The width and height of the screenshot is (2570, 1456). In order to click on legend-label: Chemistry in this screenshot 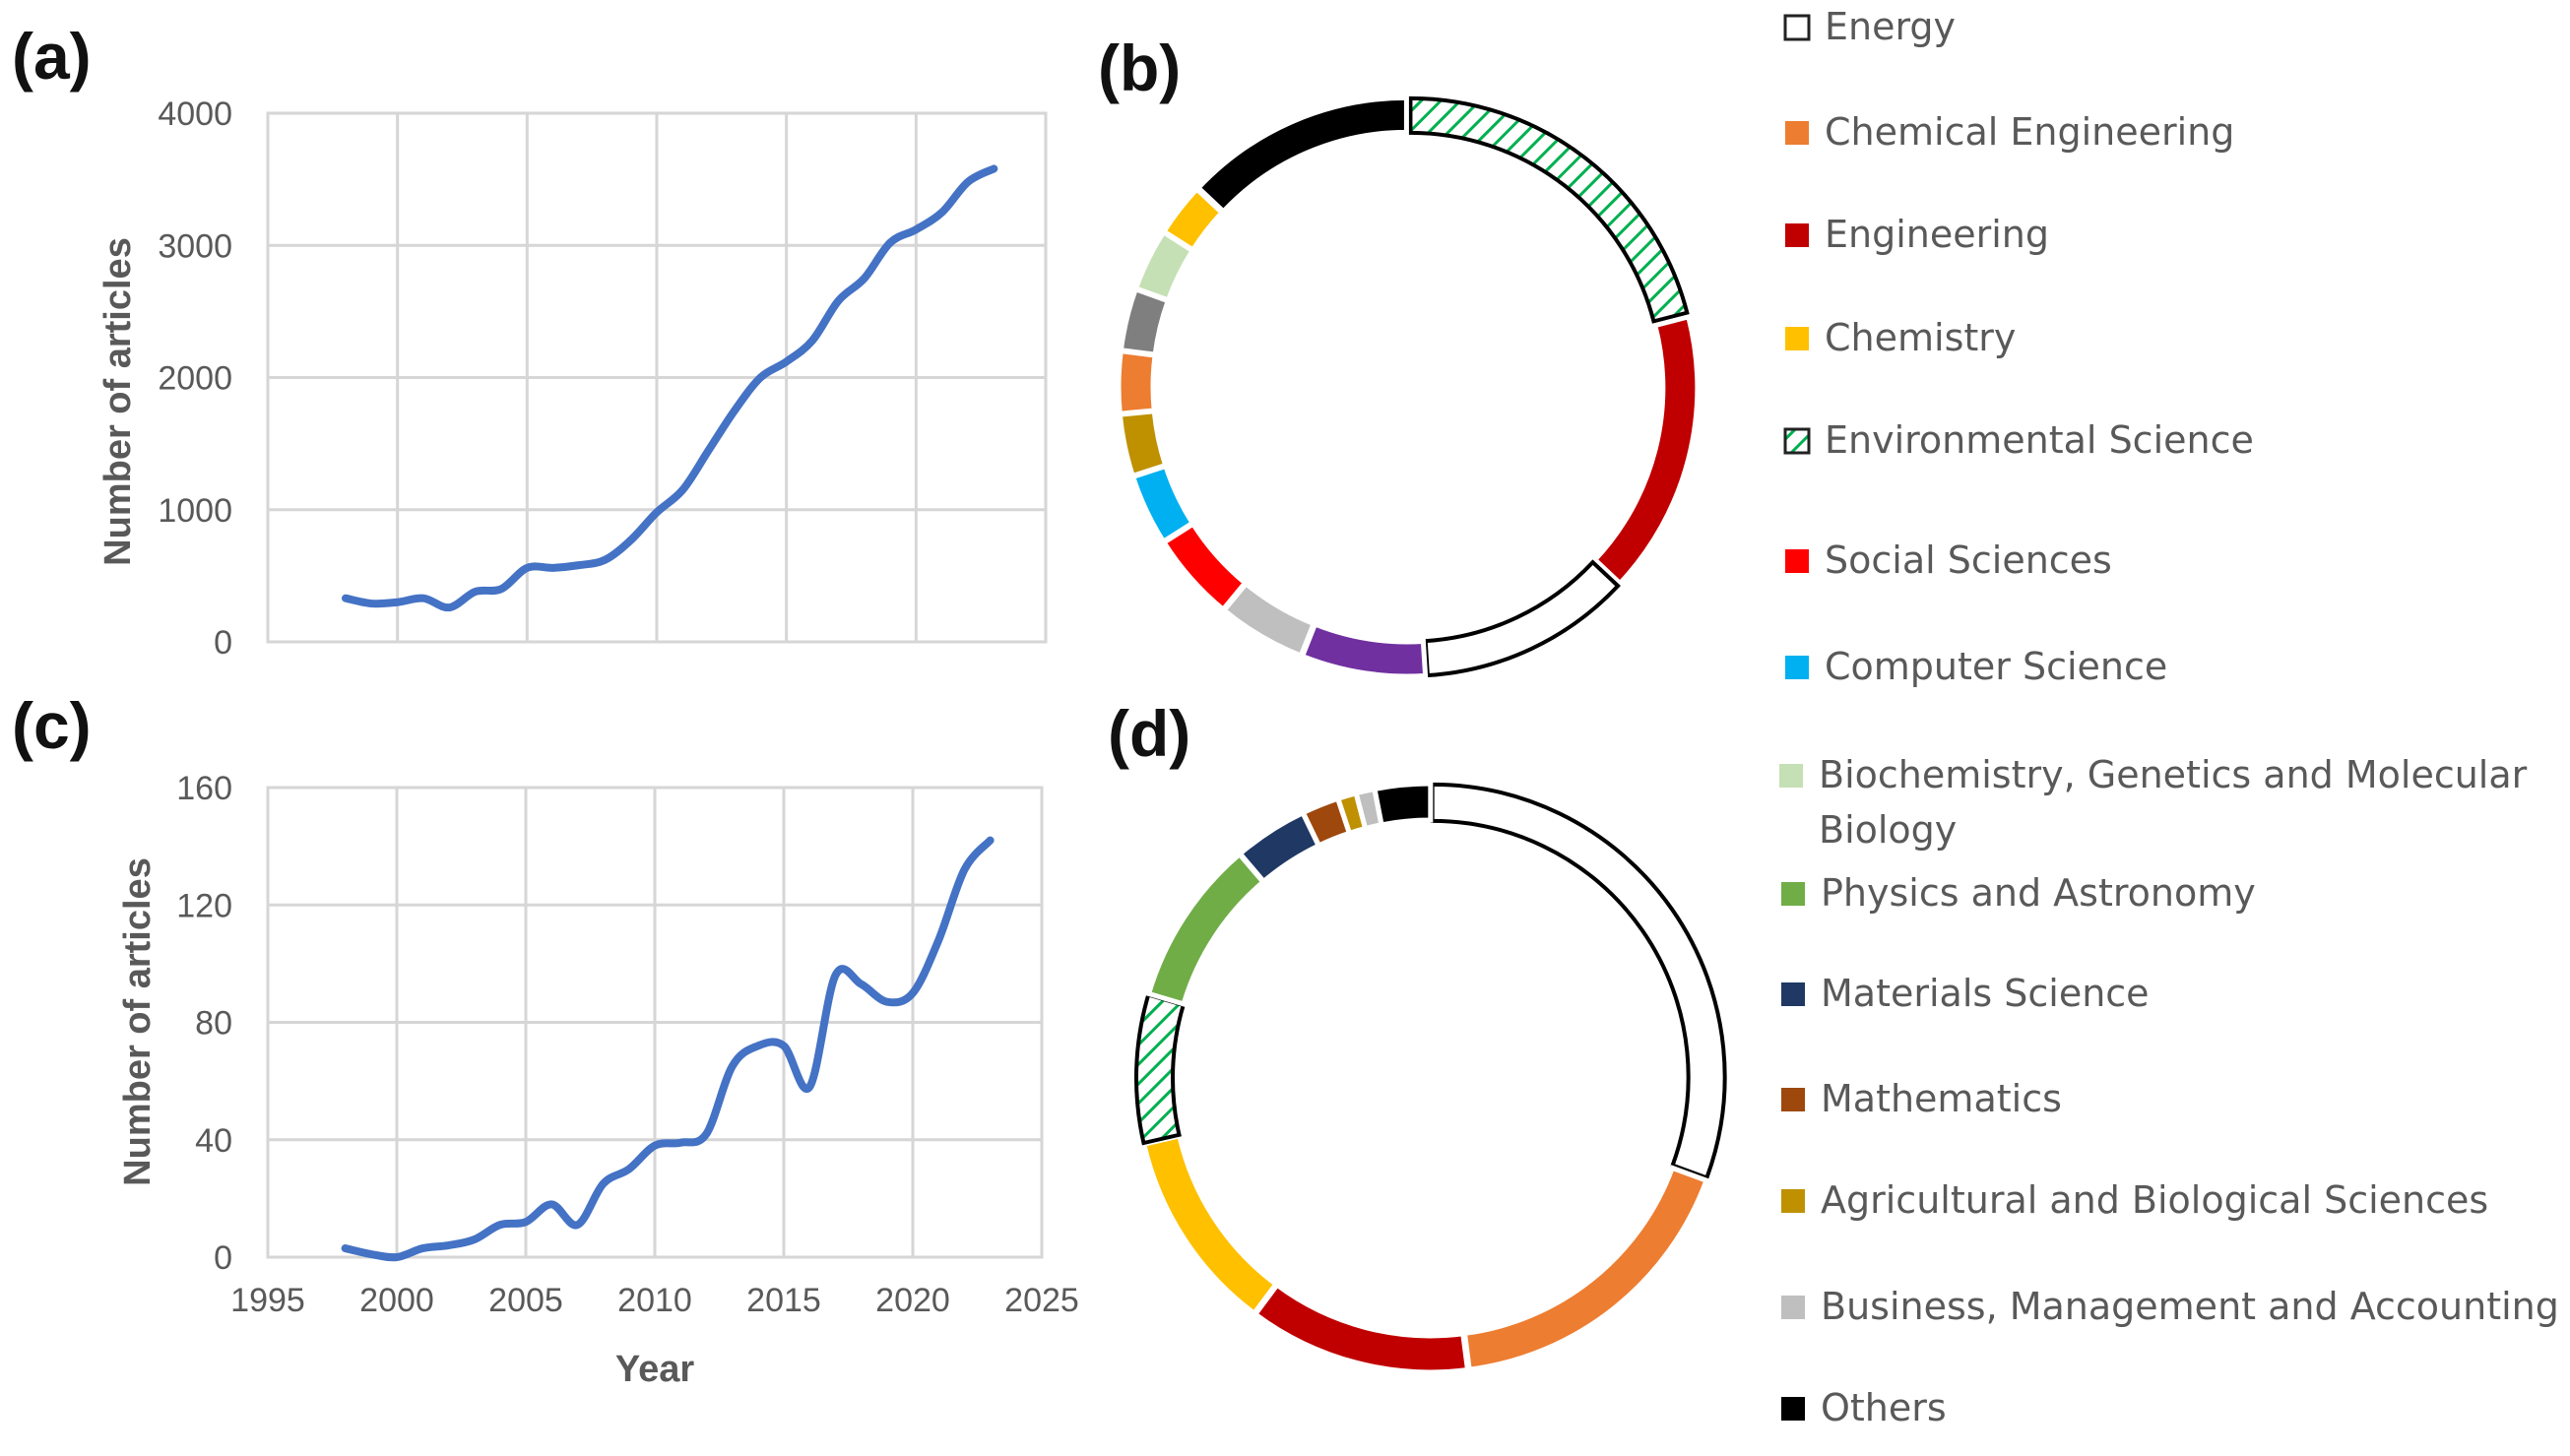, I will do `click(1920, 337)`.